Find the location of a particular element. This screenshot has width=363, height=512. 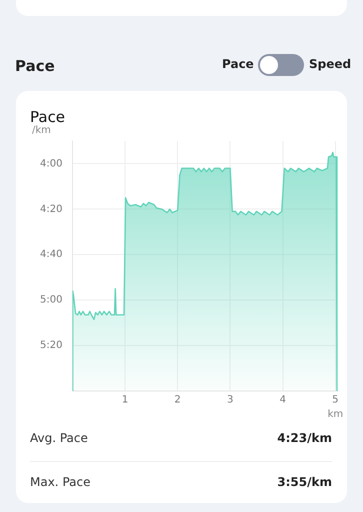

x-tick-label: 2 is located at coordinates (177, 400).